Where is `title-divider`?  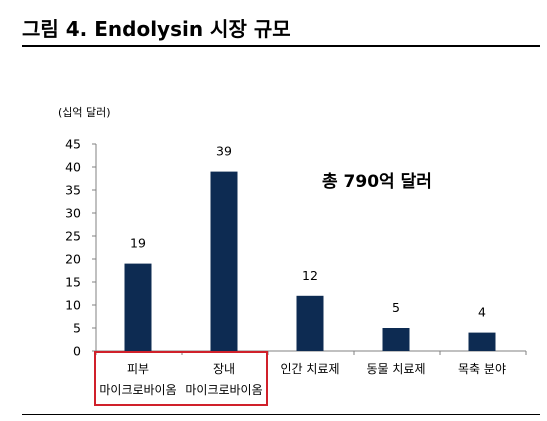
title-divider is located at coordinates (281, 46).